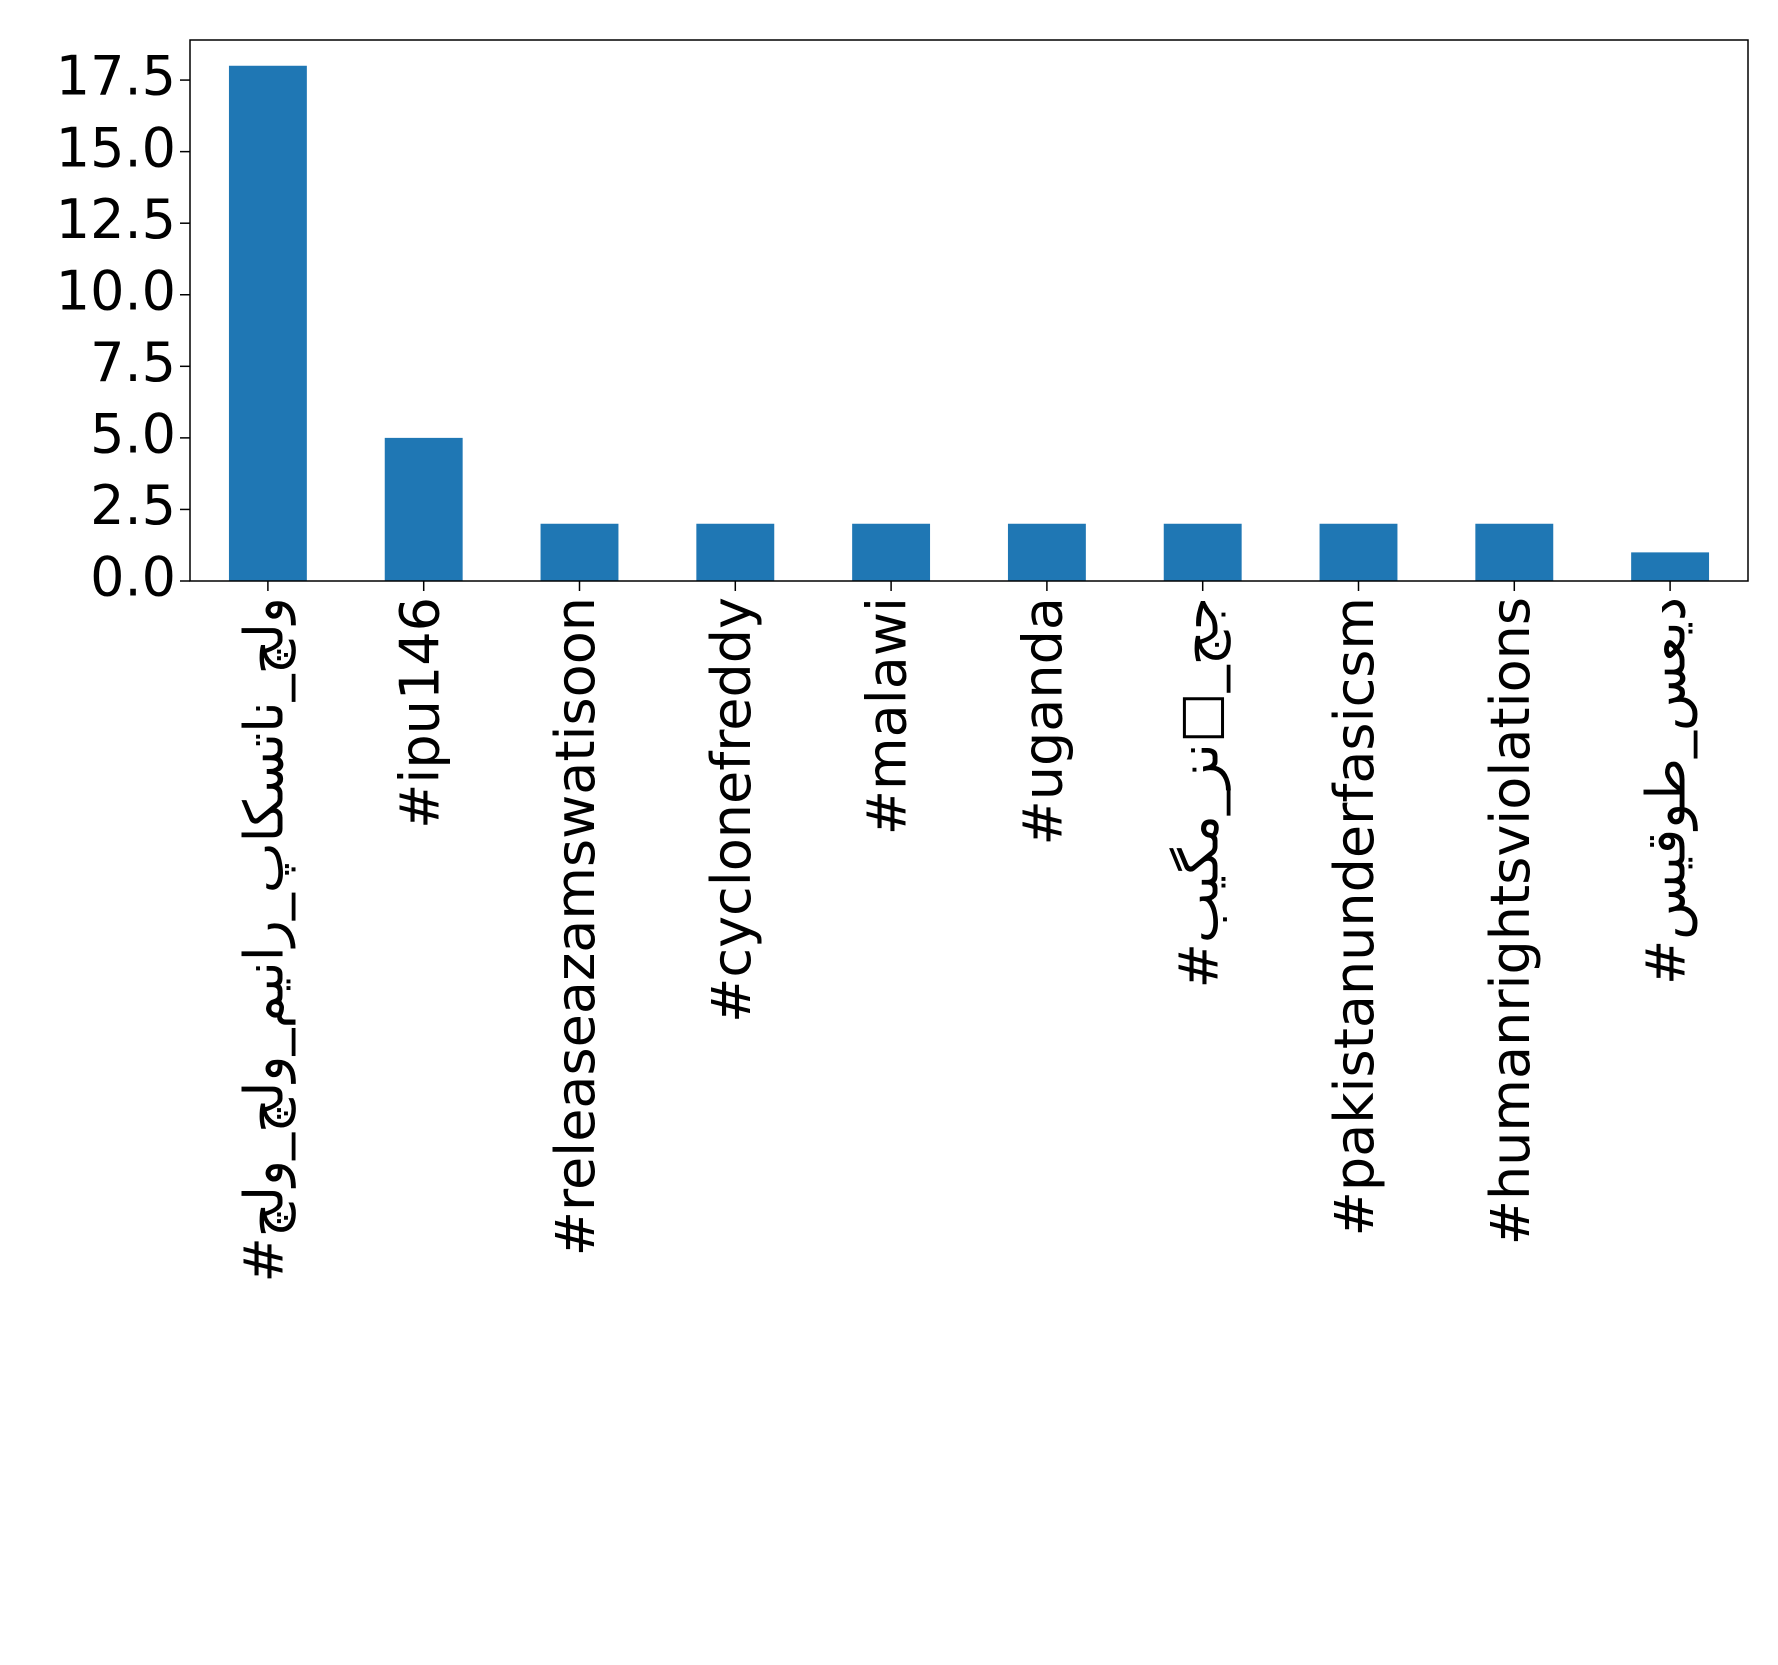 The width and height of the screenshot is (1778, 1665). Describe the element at coordinates (116, 290) in the screenshot. I see `y-tick-label: 10.0` at that location.